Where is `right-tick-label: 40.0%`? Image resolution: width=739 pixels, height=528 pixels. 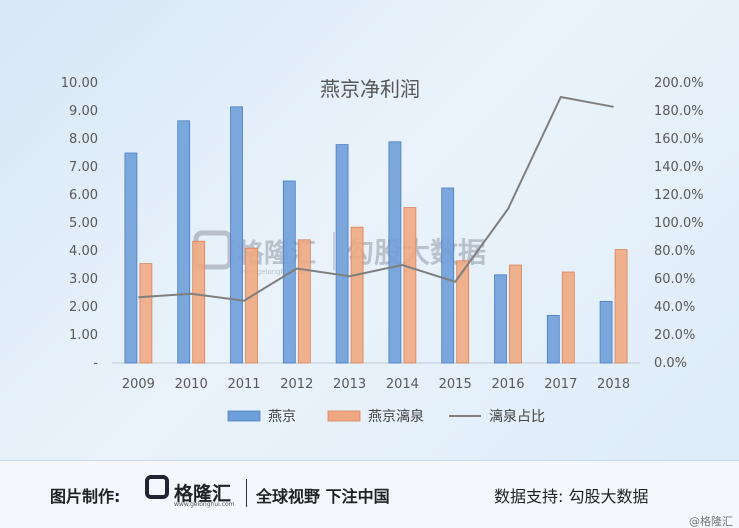
right-tick-label: 40.0% is located at coordinates (674, 307).